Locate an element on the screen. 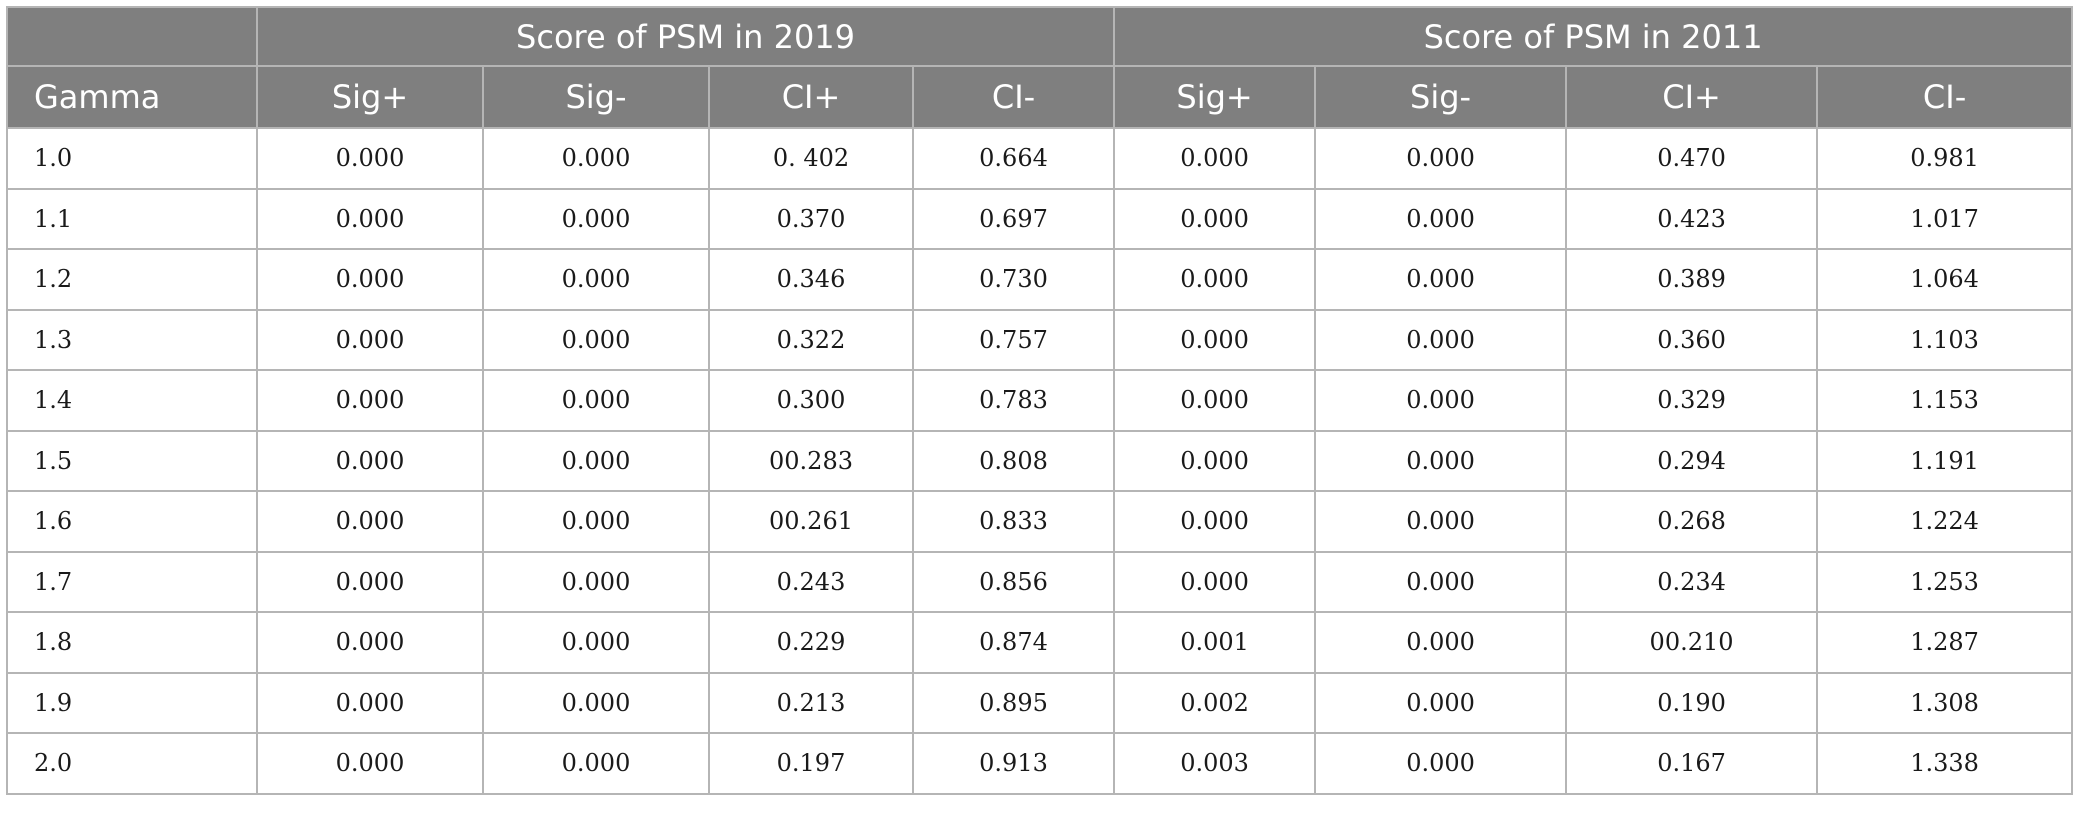 This screenshot has width=2077, height=822. value-cell-ci-minus-2019: 0.874 is located at coordinates (1013, 642).